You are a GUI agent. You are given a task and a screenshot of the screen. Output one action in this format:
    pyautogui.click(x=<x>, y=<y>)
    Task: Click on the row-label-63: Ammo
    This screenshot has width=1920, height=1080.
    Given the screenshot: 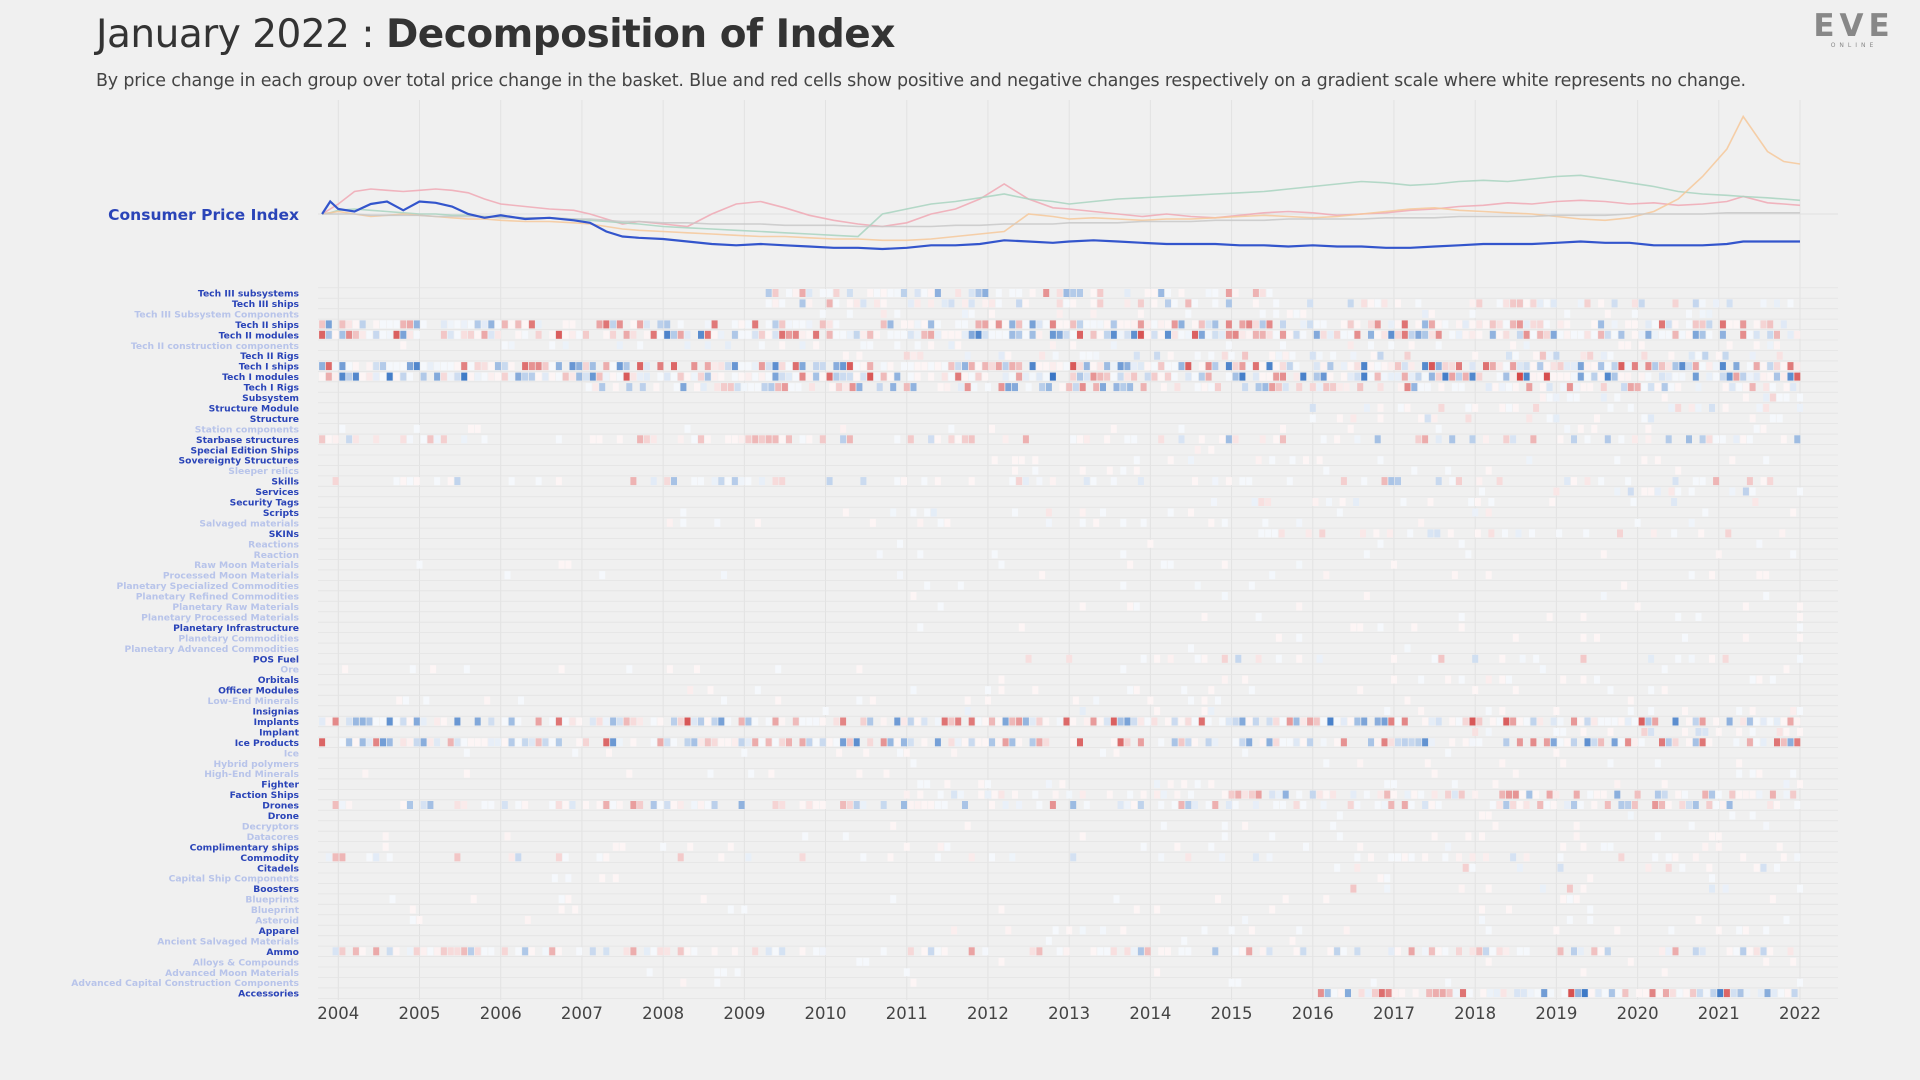 What is the action you would take?
    pyautogui.click(x=282, y=952)
    